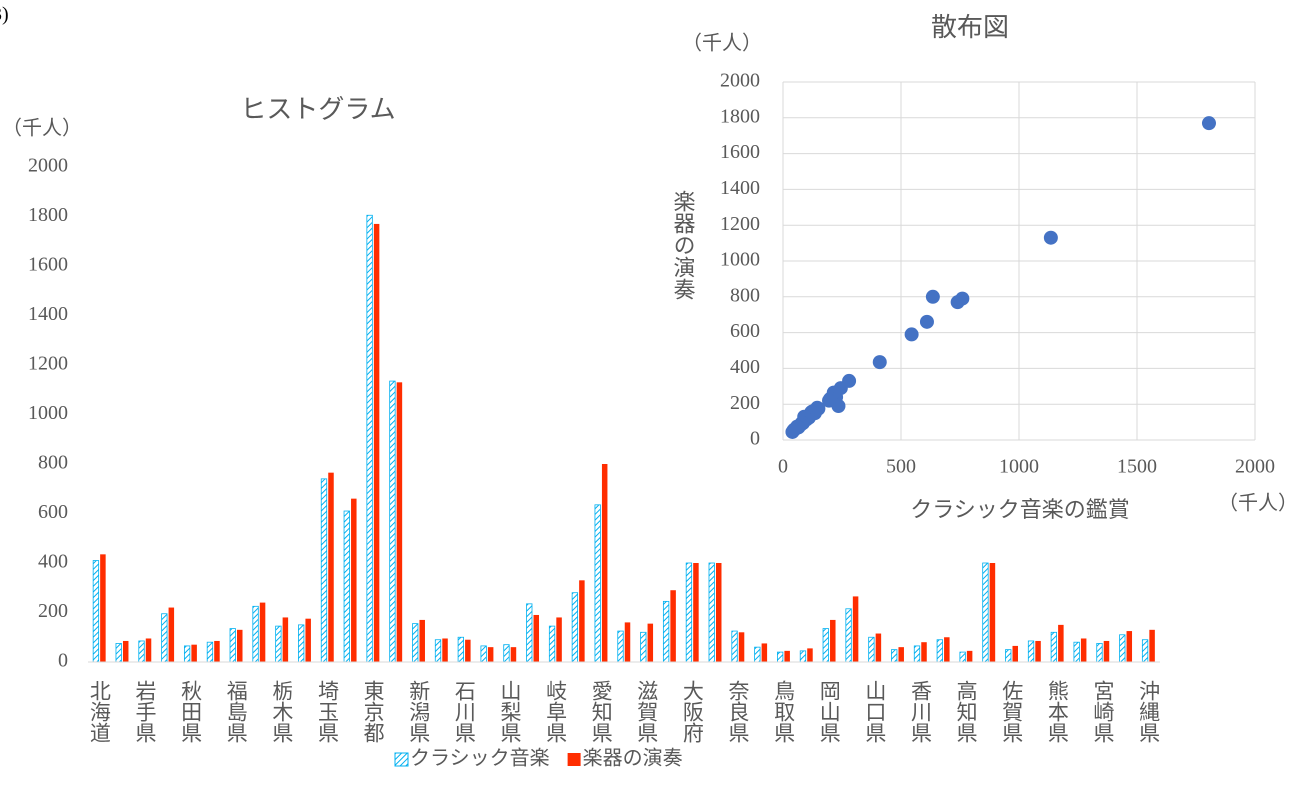 This screenshot has height=803, width=1297. I want to click on x-tick-label: 東京都, so click(373, 711).